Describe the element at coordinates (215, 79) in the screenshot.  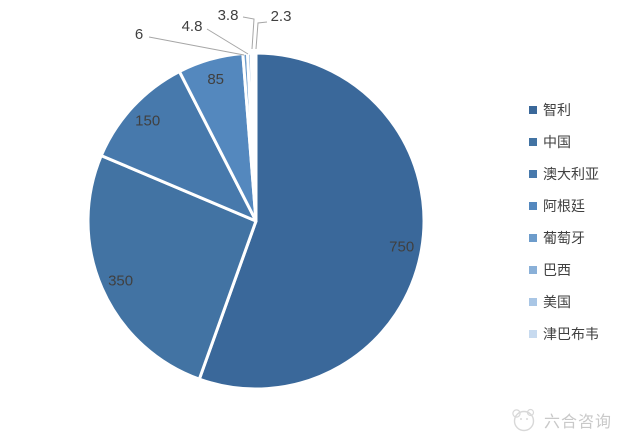
I see `data-label-3: 85` at that location.